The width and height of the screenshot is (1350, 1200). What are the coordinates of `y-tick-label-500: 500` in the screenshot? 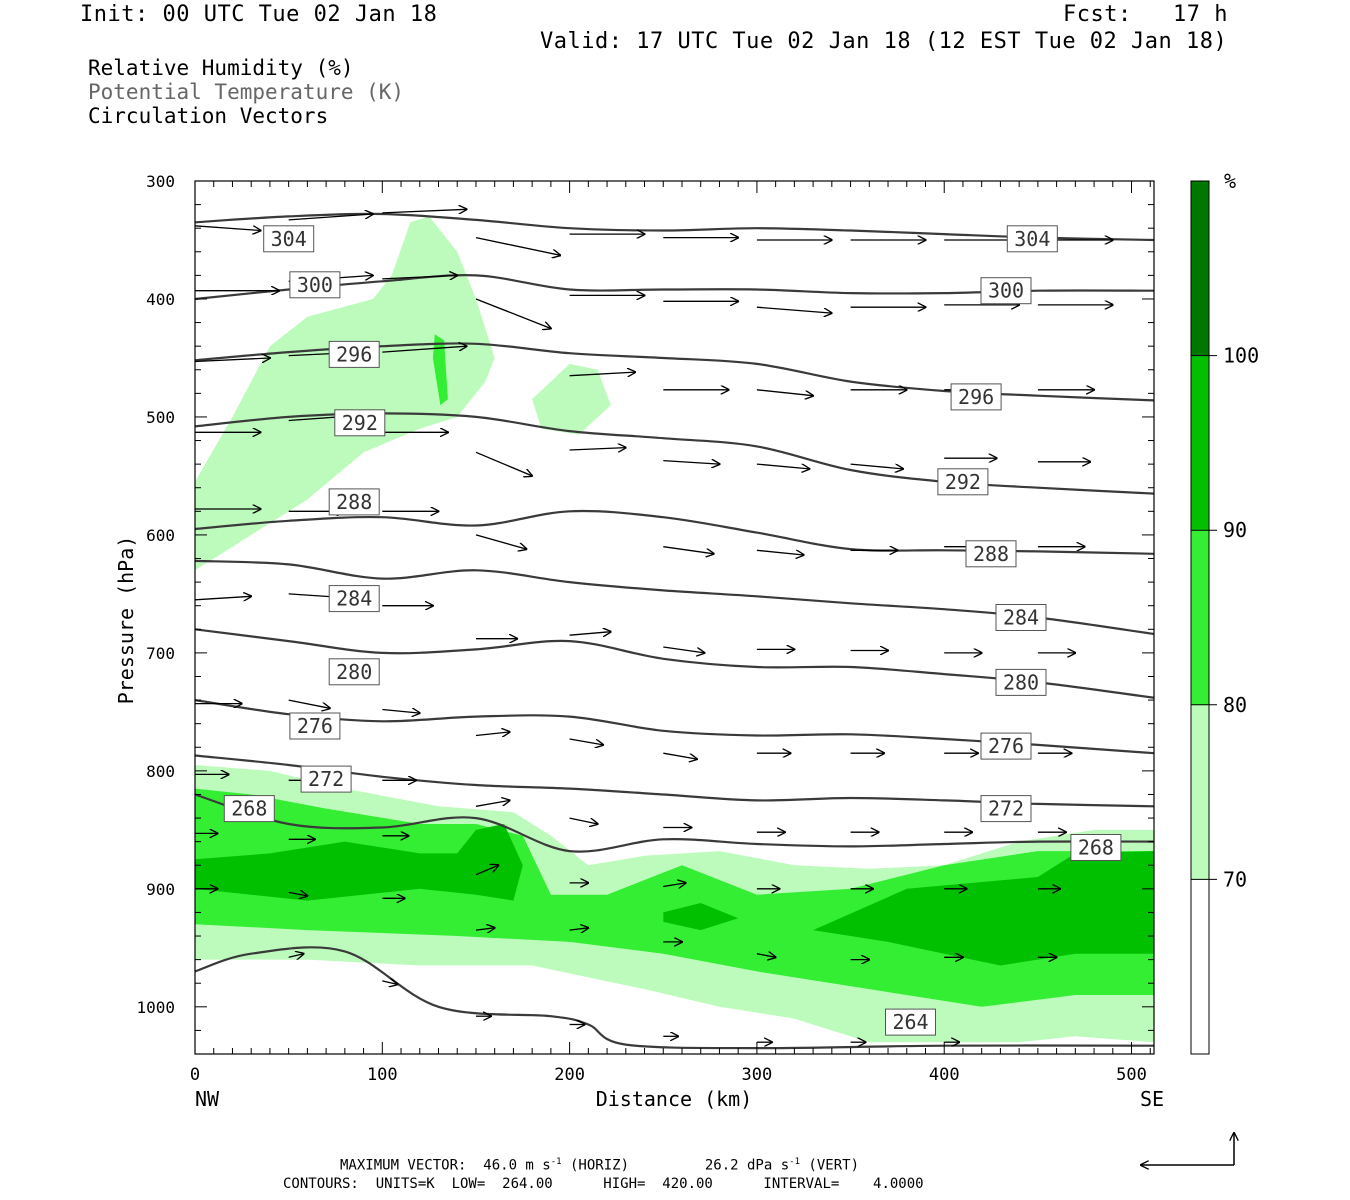 It's located at (160, 417).